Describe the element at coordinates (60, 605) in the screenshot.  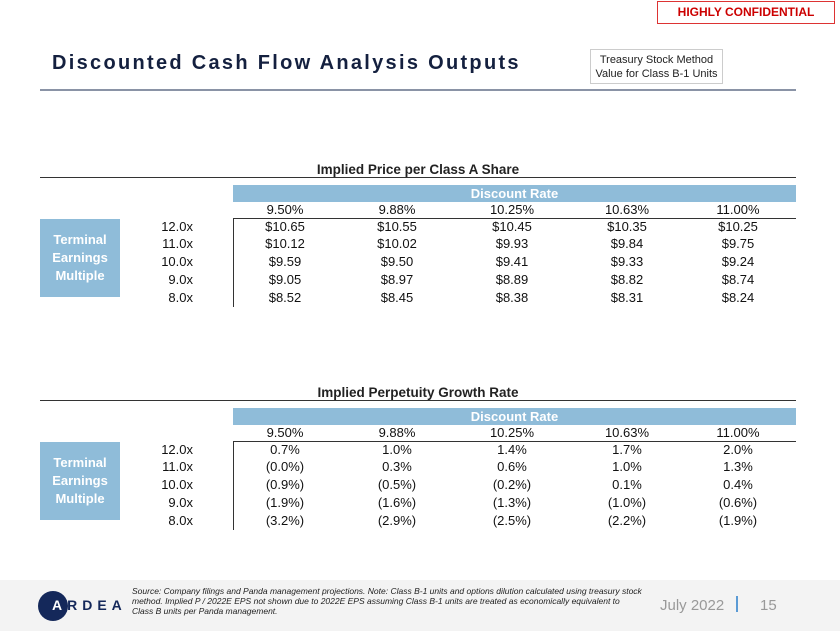
I see `logo-letter: A` at that location.